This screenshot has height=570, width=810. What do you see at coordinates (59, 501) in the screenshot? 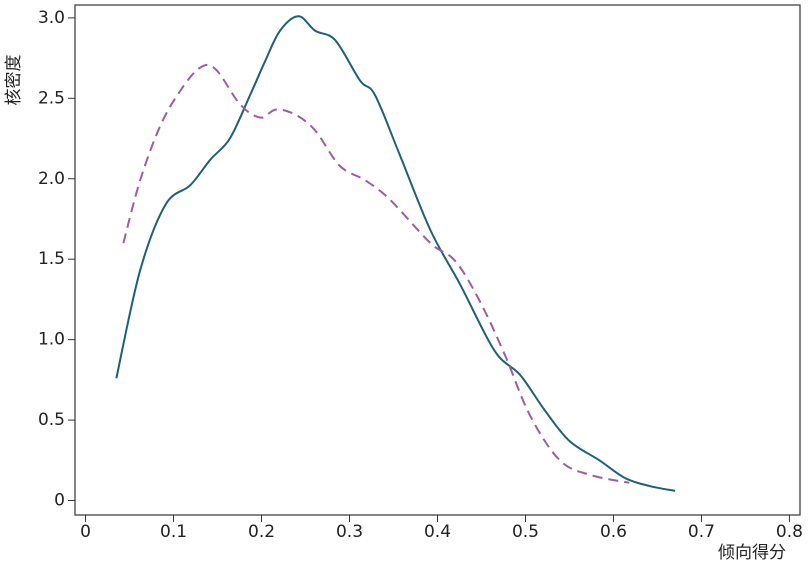
I see `y-tick-label: 0` at bounding box center [59, 501].